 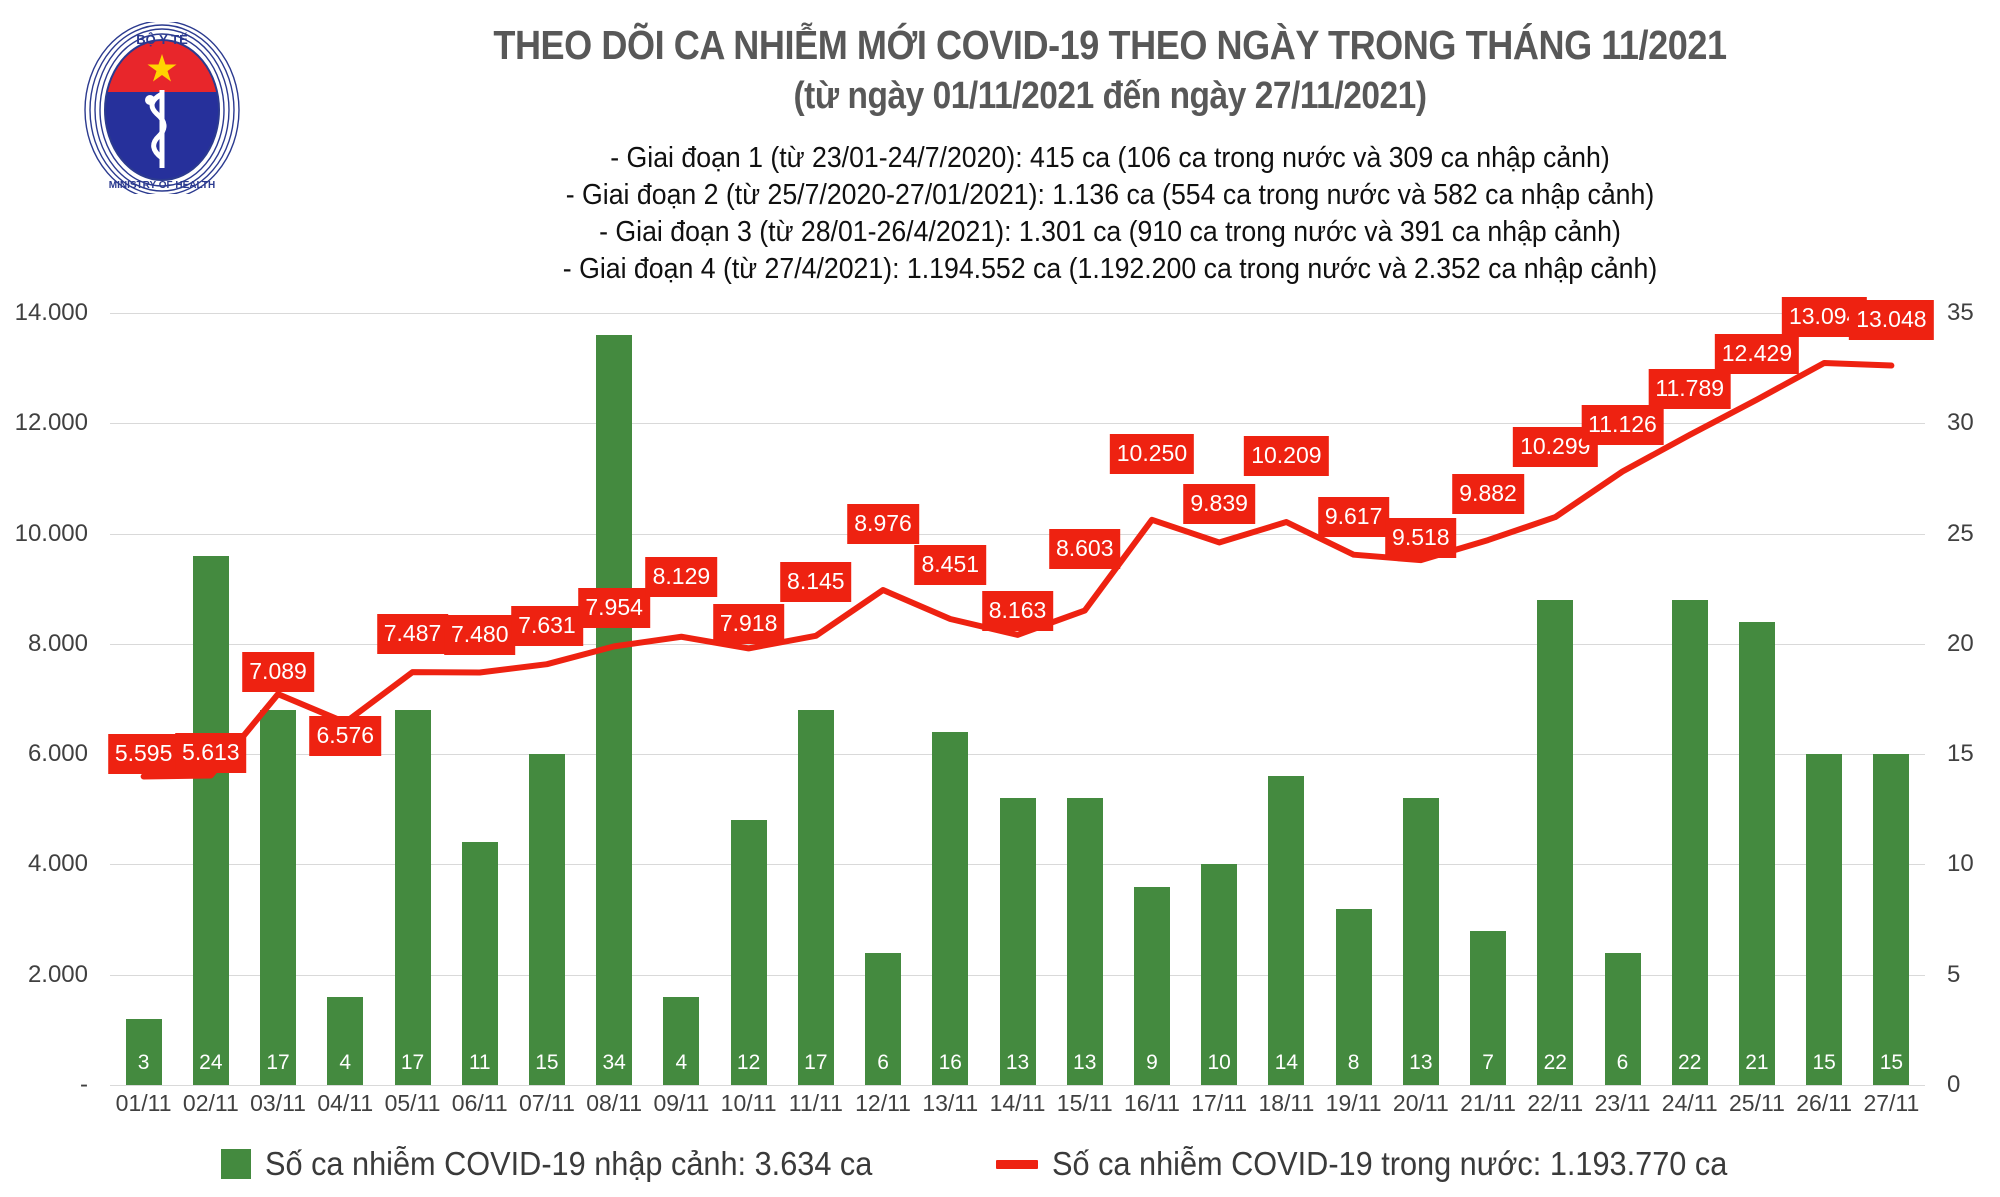 What do you see at coordinates (883, 1103) in the screenshot?
I see `x-axis-tick: 12/11` at bounding box center [883, 1103].